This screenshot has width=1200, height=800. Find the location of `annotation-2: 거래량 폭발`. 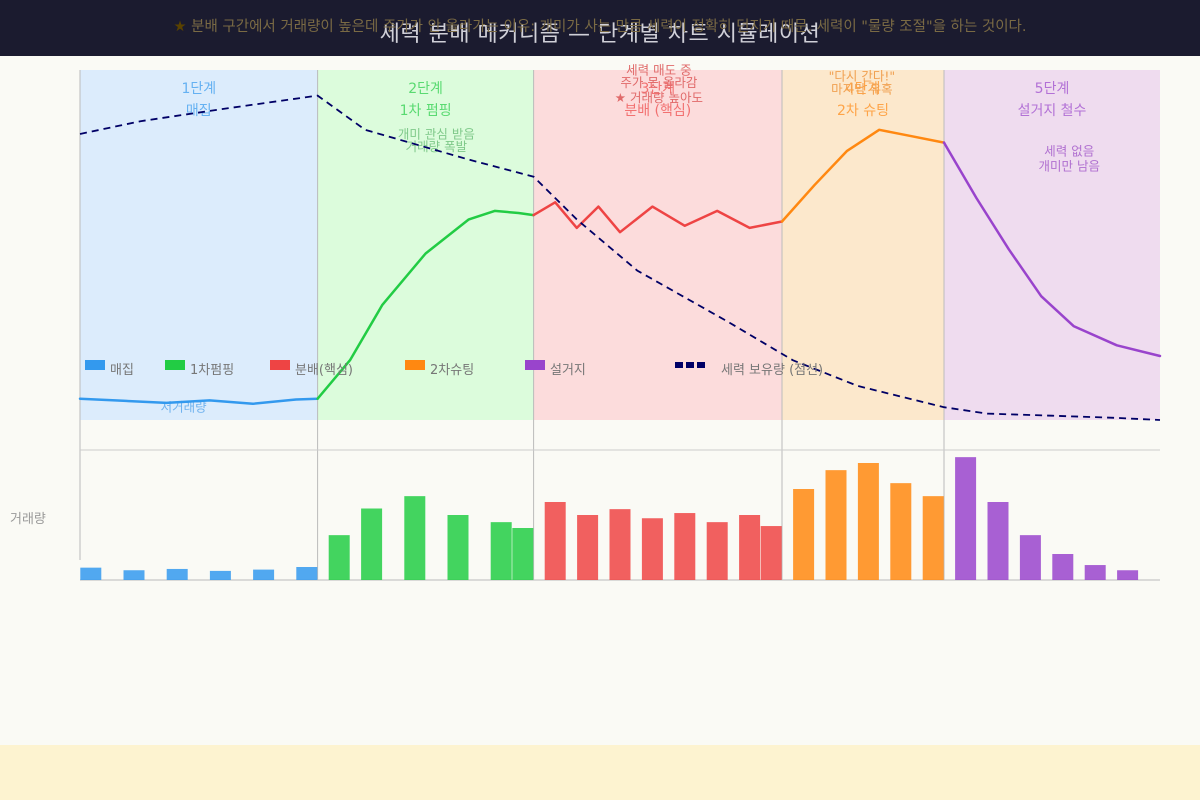

annotation-2: 거래량 폭발 is located at coordinates (437, 146).